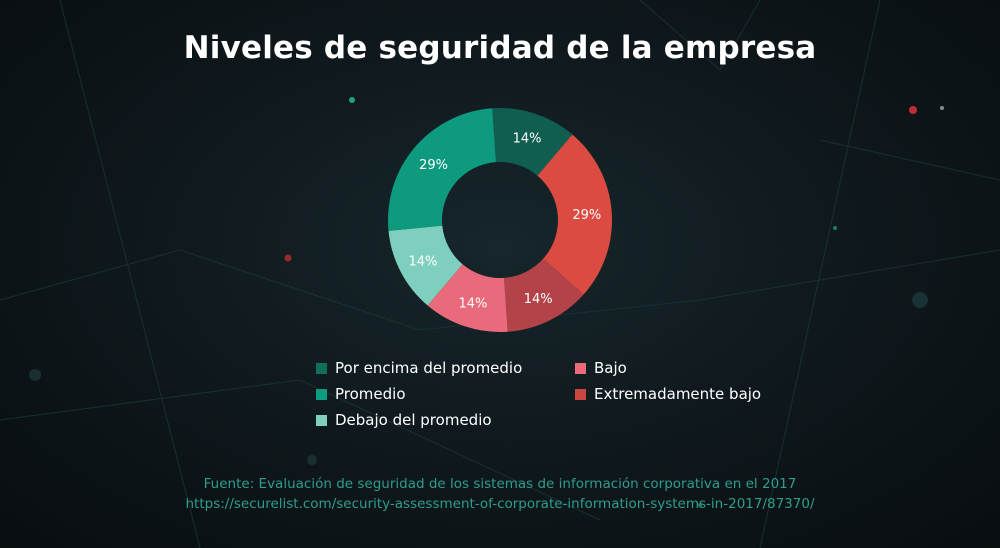 The image size is (1000, 548). Describe the element at coordinates (429, 368) in the screenshot. I see `legend-label: Por encima del promedio` at that location.